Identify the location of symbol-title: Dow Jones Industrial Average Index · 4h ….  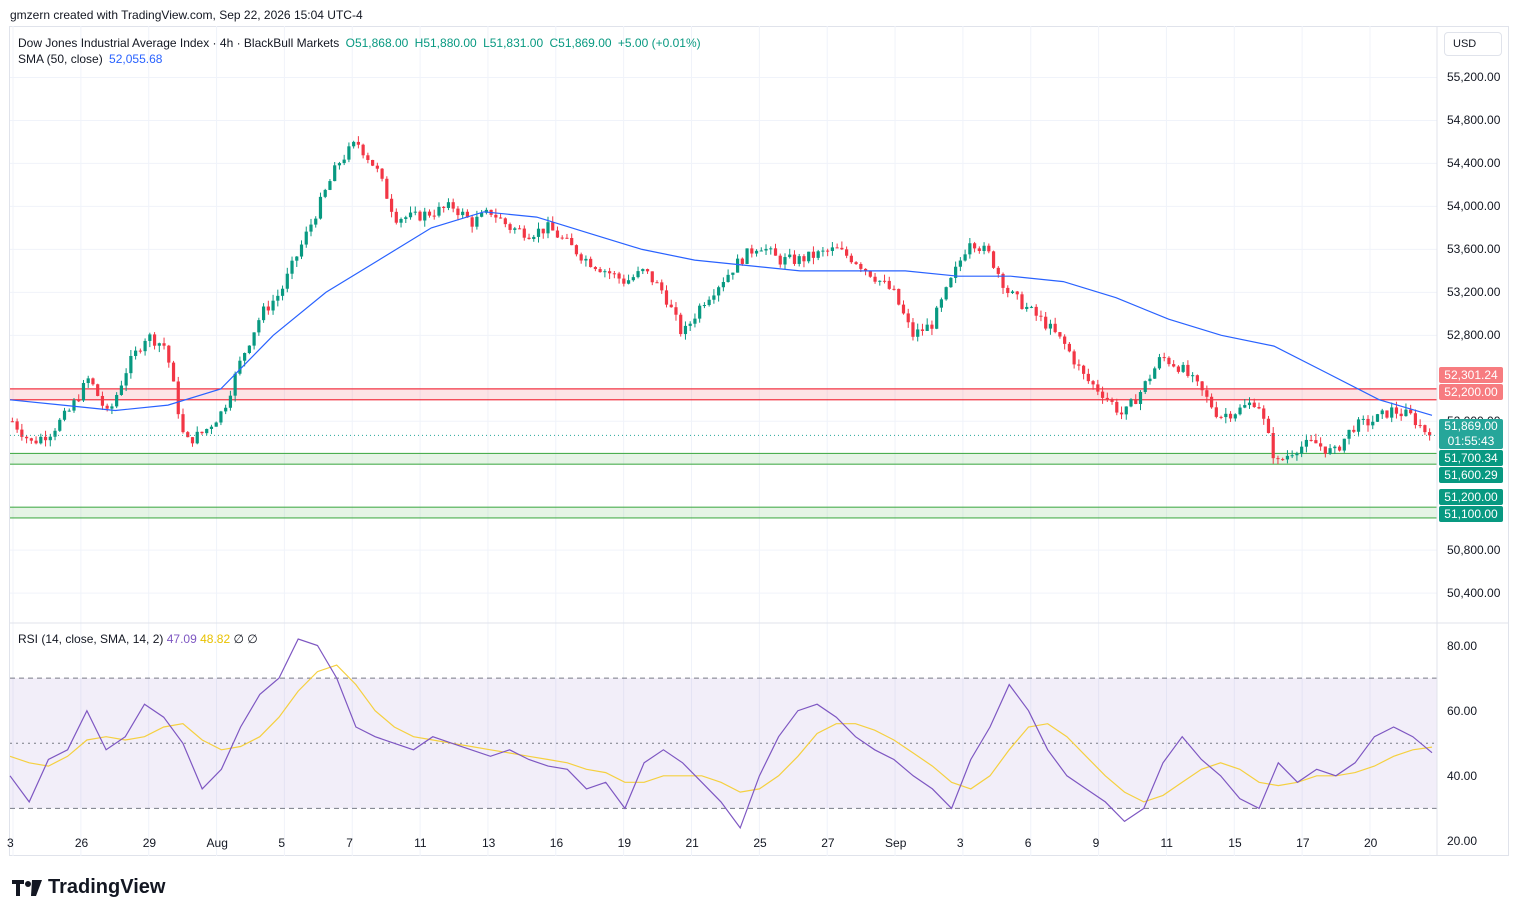
(179, 43).